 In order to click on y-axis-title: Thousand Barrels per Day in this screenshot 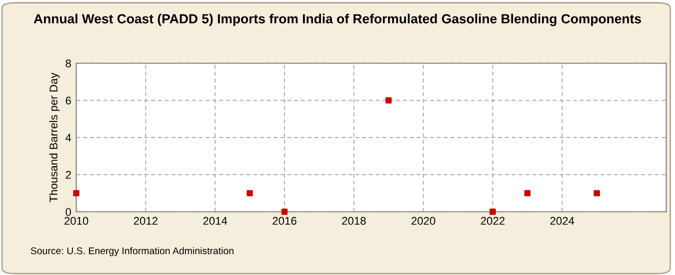, I will do `click(54, 137)`.